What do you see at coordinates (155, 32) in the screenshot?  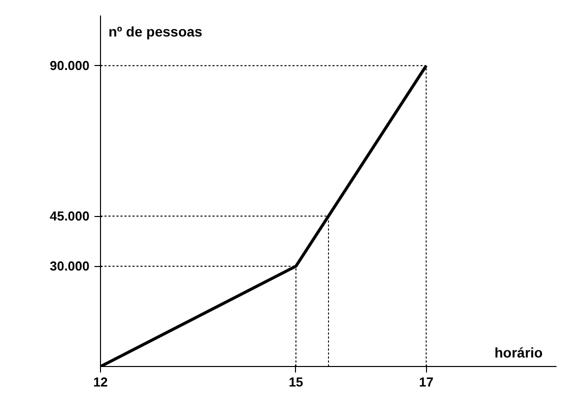 I see `y-axis-title: nº de pessoas` at bounding box center [155, 32].